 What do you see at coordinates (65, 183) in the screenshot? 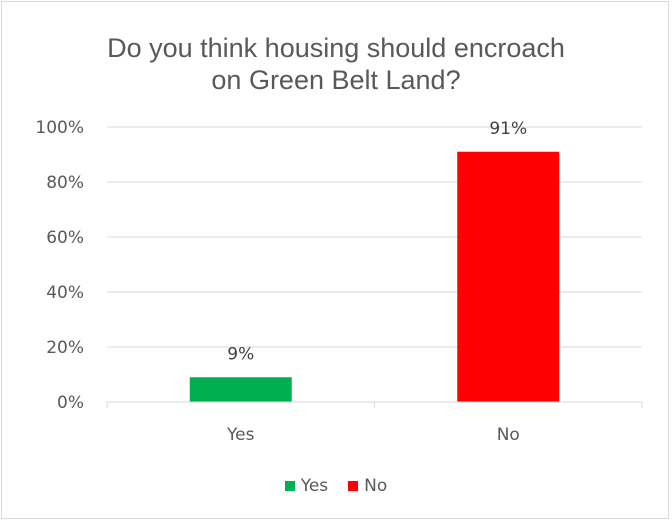
I see `y-tick-label: 80%` at bounding box center [65, 183].